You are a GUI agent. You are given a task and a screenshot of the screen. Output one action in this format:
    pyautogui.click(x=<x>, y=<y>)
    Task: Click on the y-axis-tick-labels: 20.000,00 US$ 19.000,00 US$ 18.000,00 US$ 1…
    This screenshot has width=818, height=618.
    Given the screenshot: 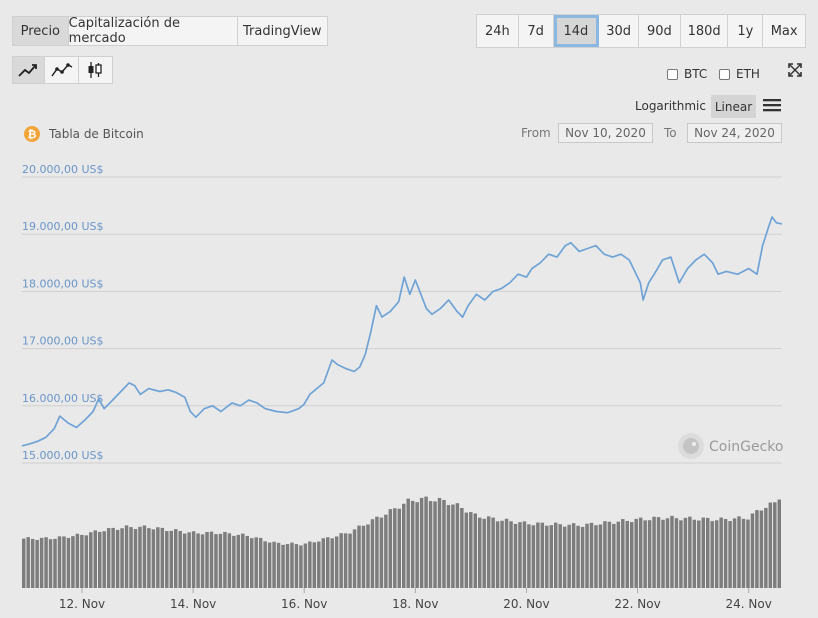 What is the action you would take?
    pyautogui.click(x=63, y=312)
    